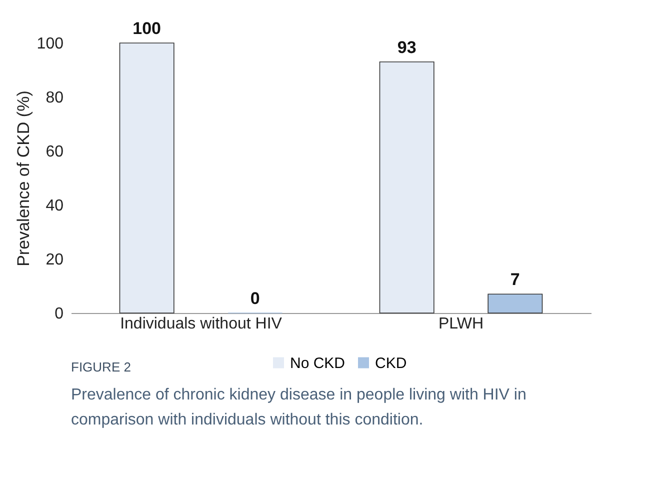 This screenshot has width=649, height=495. What do you see at coordinates (50, 44) in the screenshot?
I see `y-tick-label: 100` at bounding box center [50, 44].